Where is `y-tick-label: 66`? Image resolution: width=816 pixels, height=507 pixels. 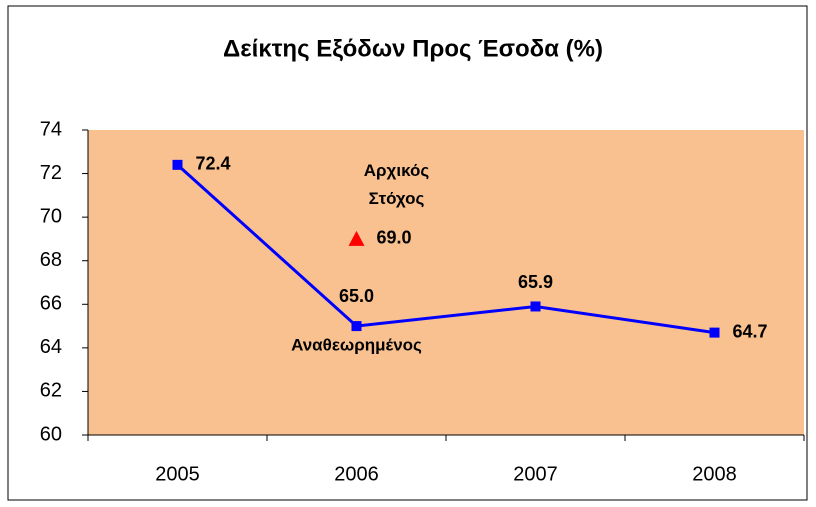 y-tick-label: 66 is located at coordinates (51, 304).